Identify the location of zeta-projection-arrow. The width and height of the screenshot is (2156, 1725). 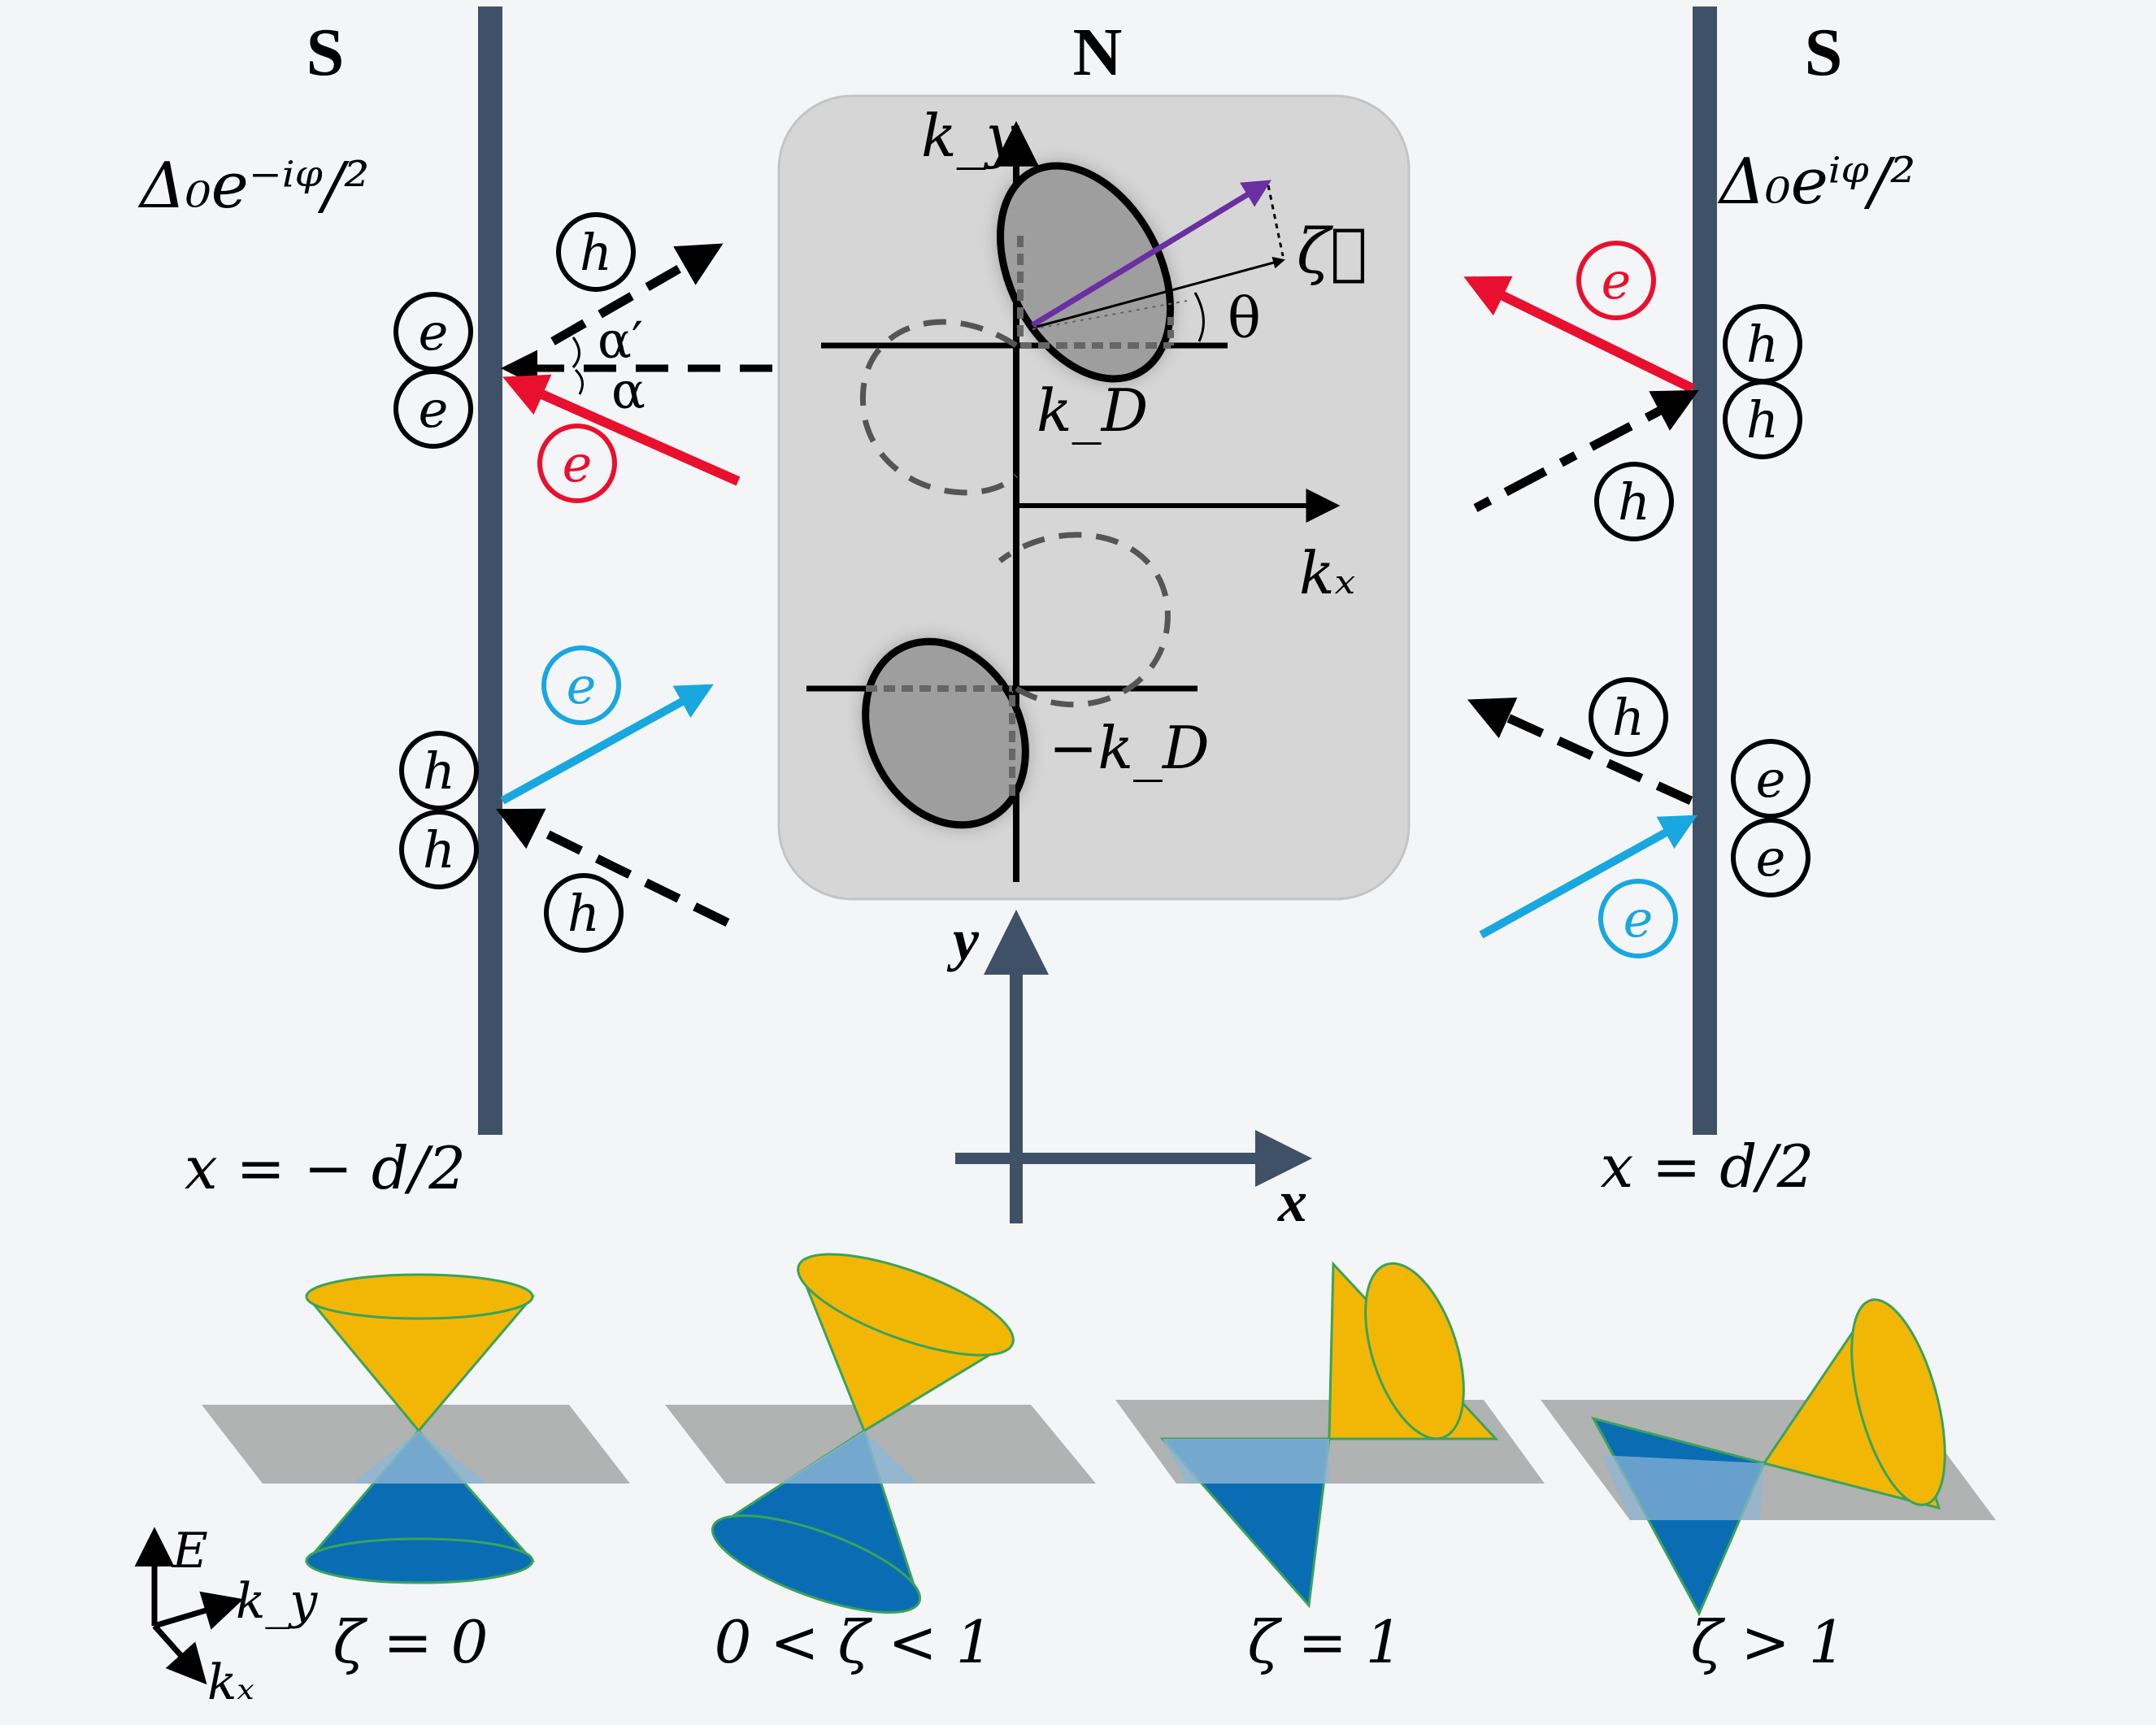
(1160, 292).